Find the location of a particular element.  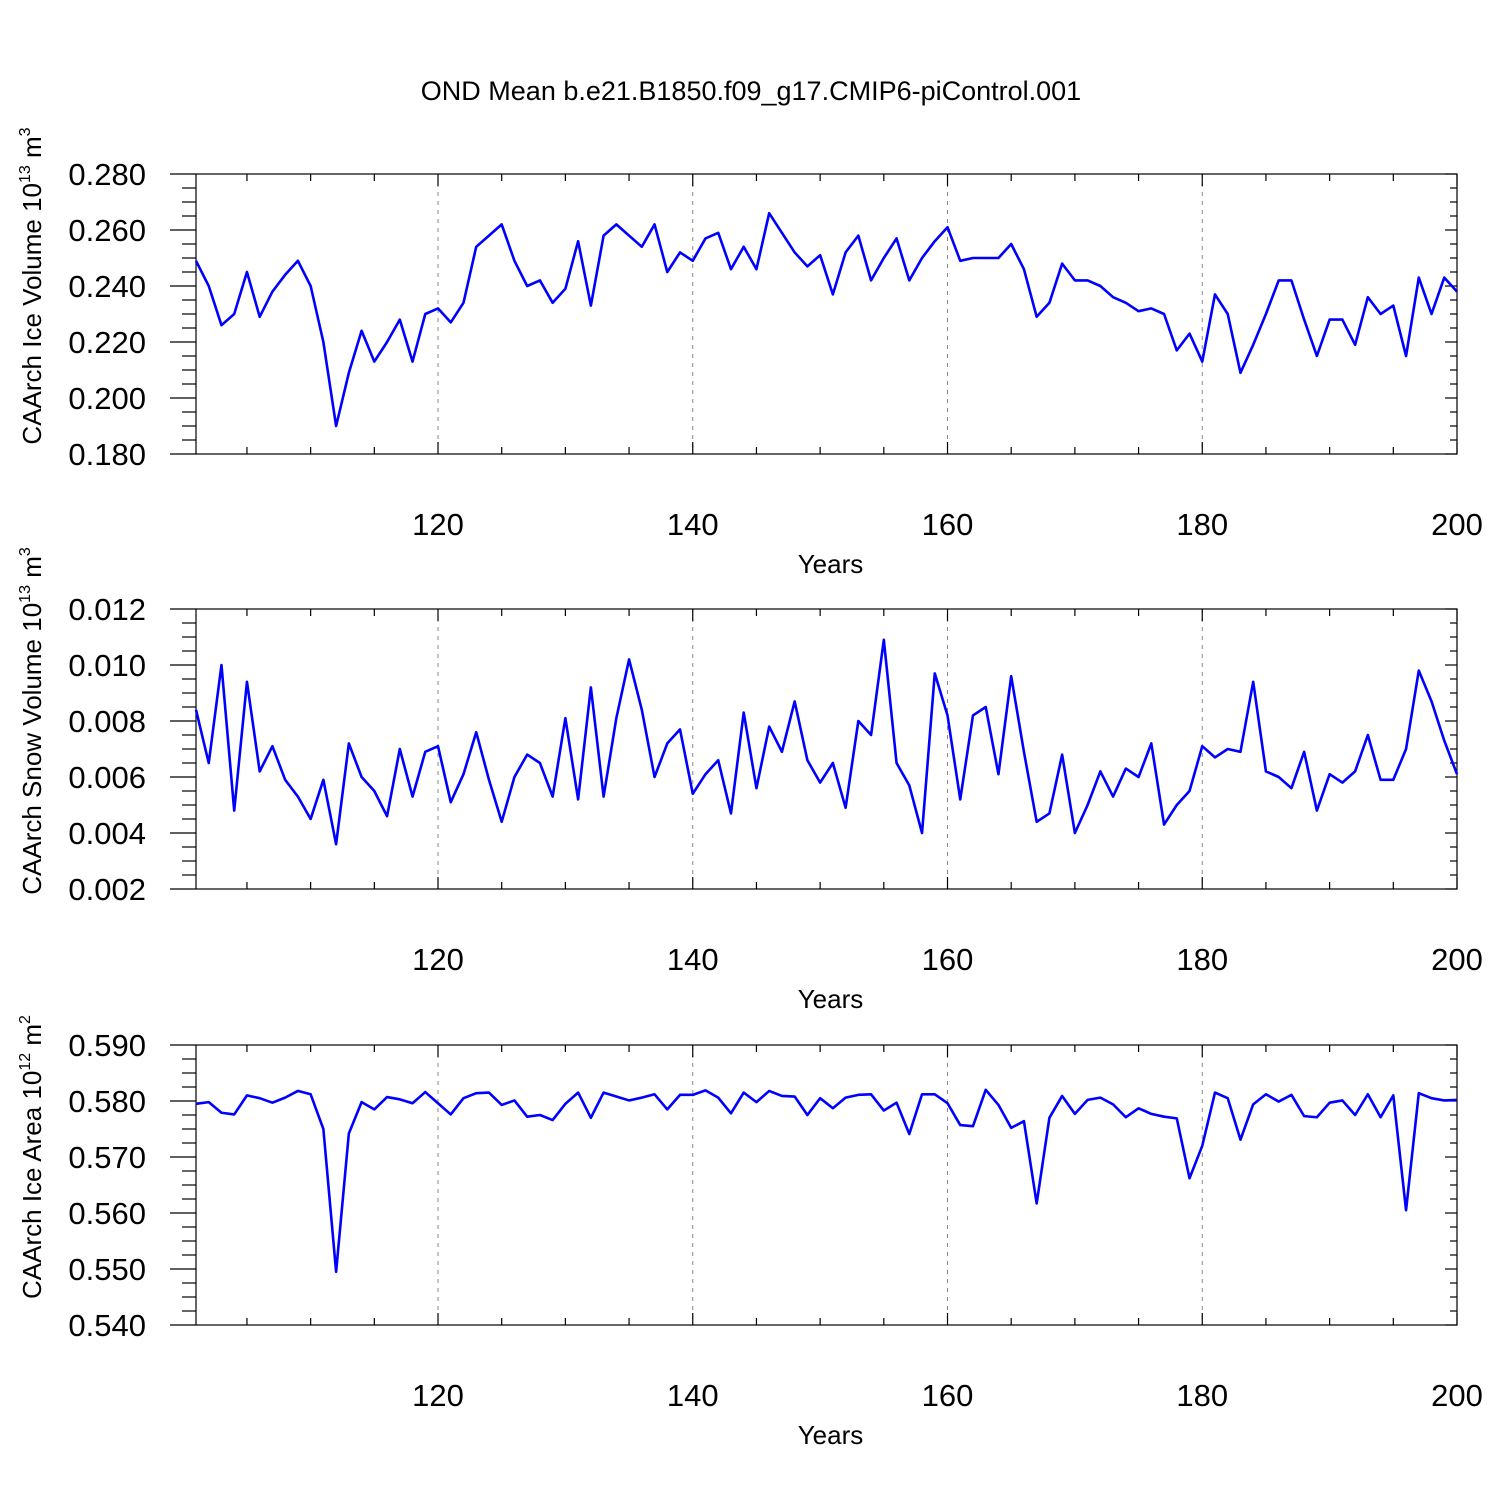

y-tick-label: 0.180 is located at coordinates (107, 454).